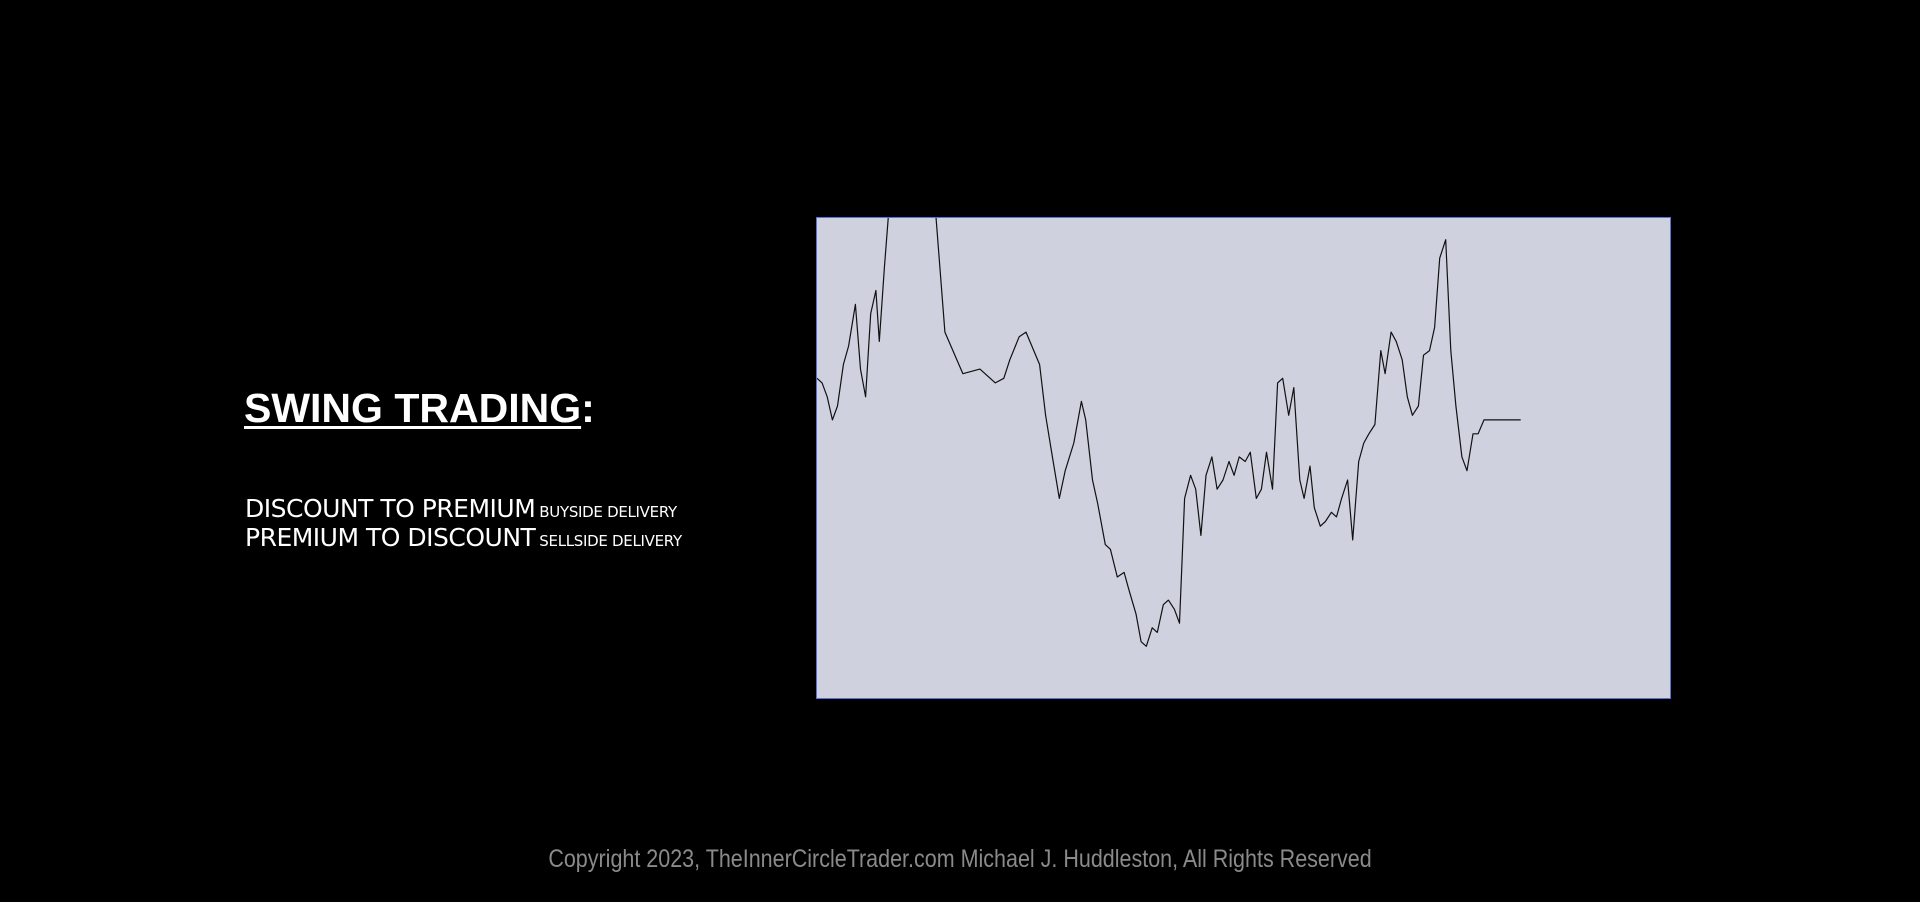  Describe the element at coordinates (390, 537) in the screenshot. I see `subtitle-main: PREMIUM TO DISCOUNT` at that location.